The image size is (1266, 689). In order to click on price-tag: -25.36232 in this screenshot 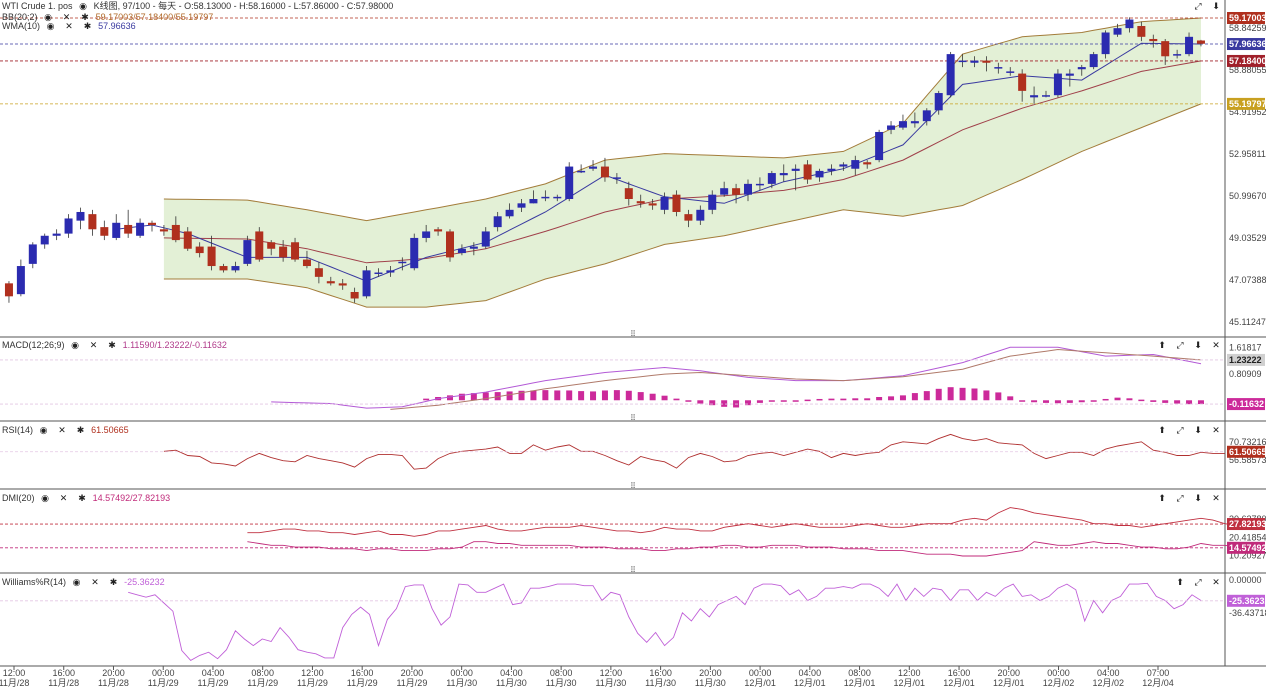, I will do `click(1247, 601)`.